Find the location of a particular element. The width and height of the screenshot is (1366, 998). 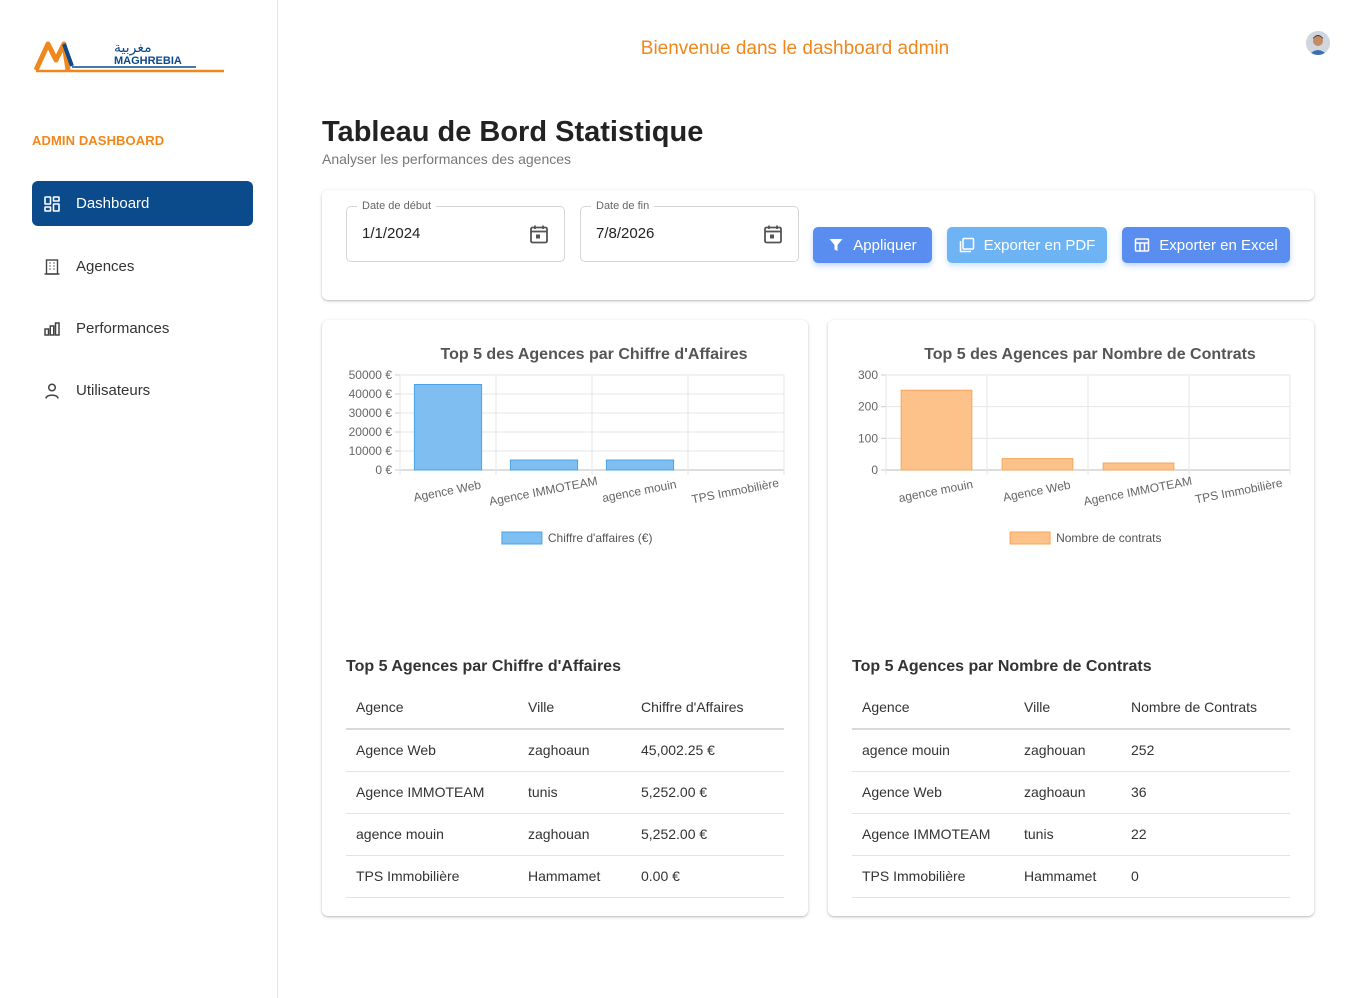

sidebar-item-label: Performances is located at coordinates (123, 328).